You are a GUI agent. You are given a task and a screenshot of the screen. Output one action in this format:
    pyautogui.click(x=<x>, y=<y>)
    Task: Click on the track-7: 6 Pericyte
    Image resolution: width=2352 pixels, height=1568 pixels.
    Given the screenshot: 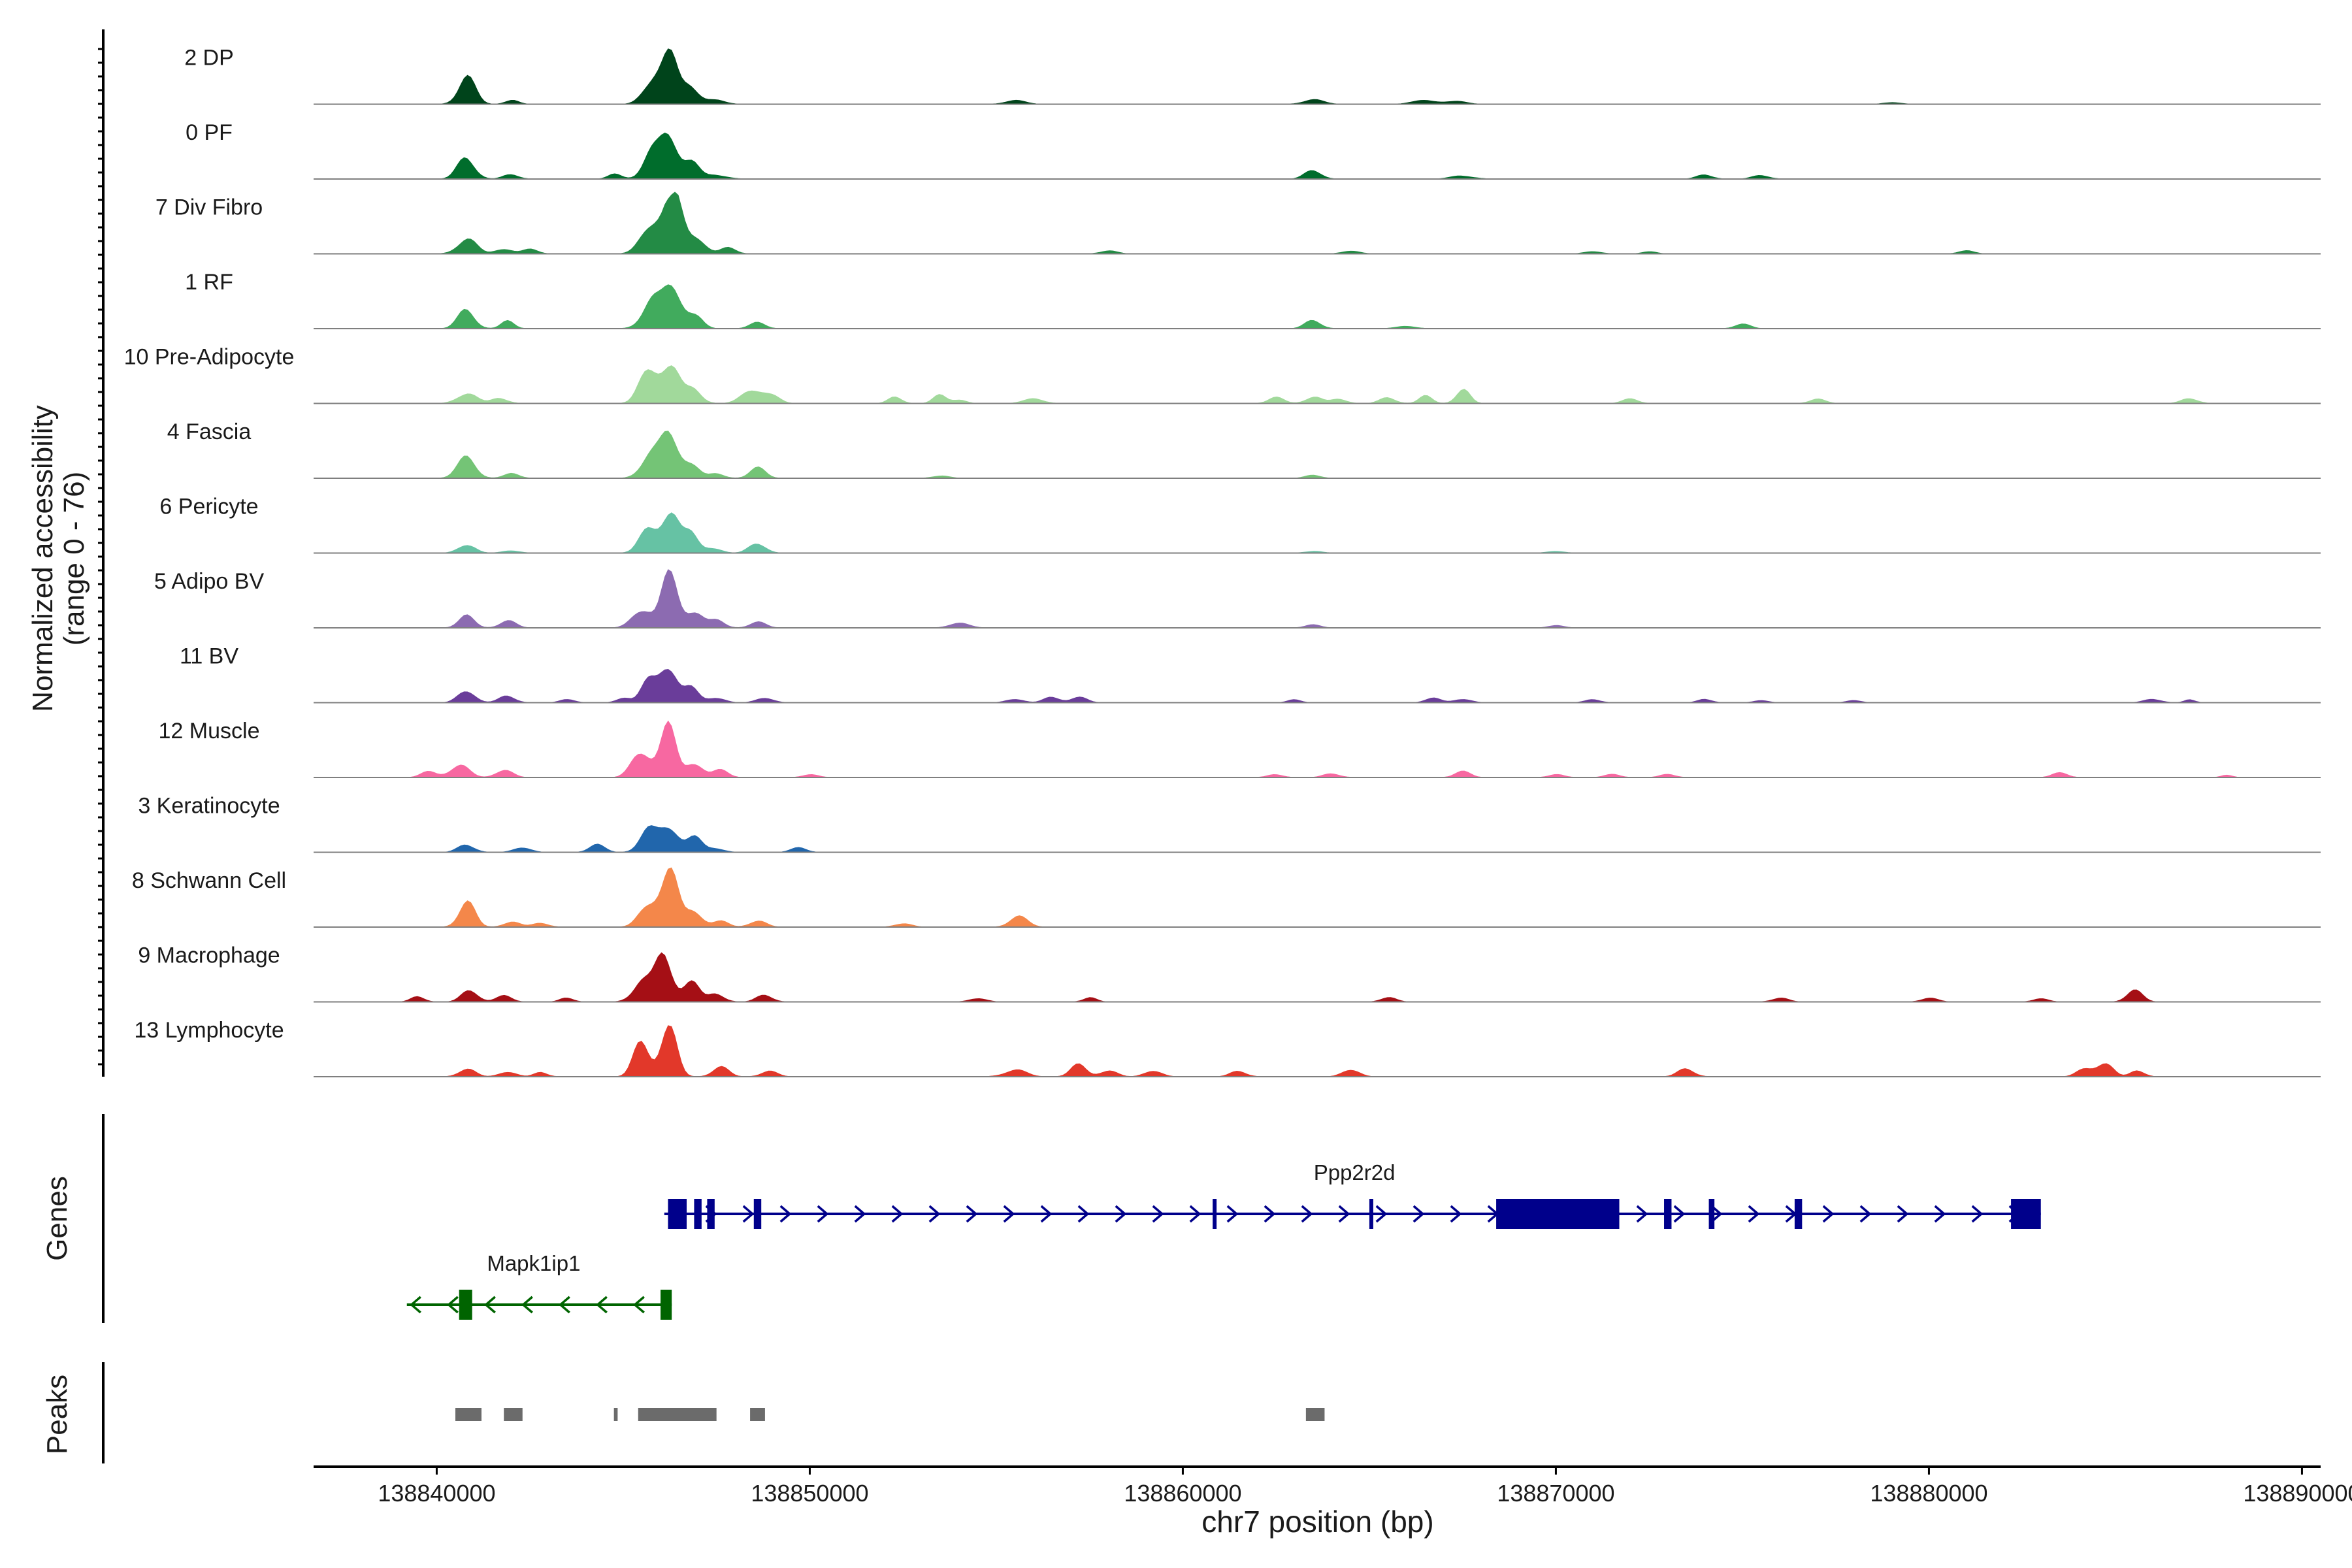 What is the action you would take?
    pyautogui.click(x=1240, y=524)
    